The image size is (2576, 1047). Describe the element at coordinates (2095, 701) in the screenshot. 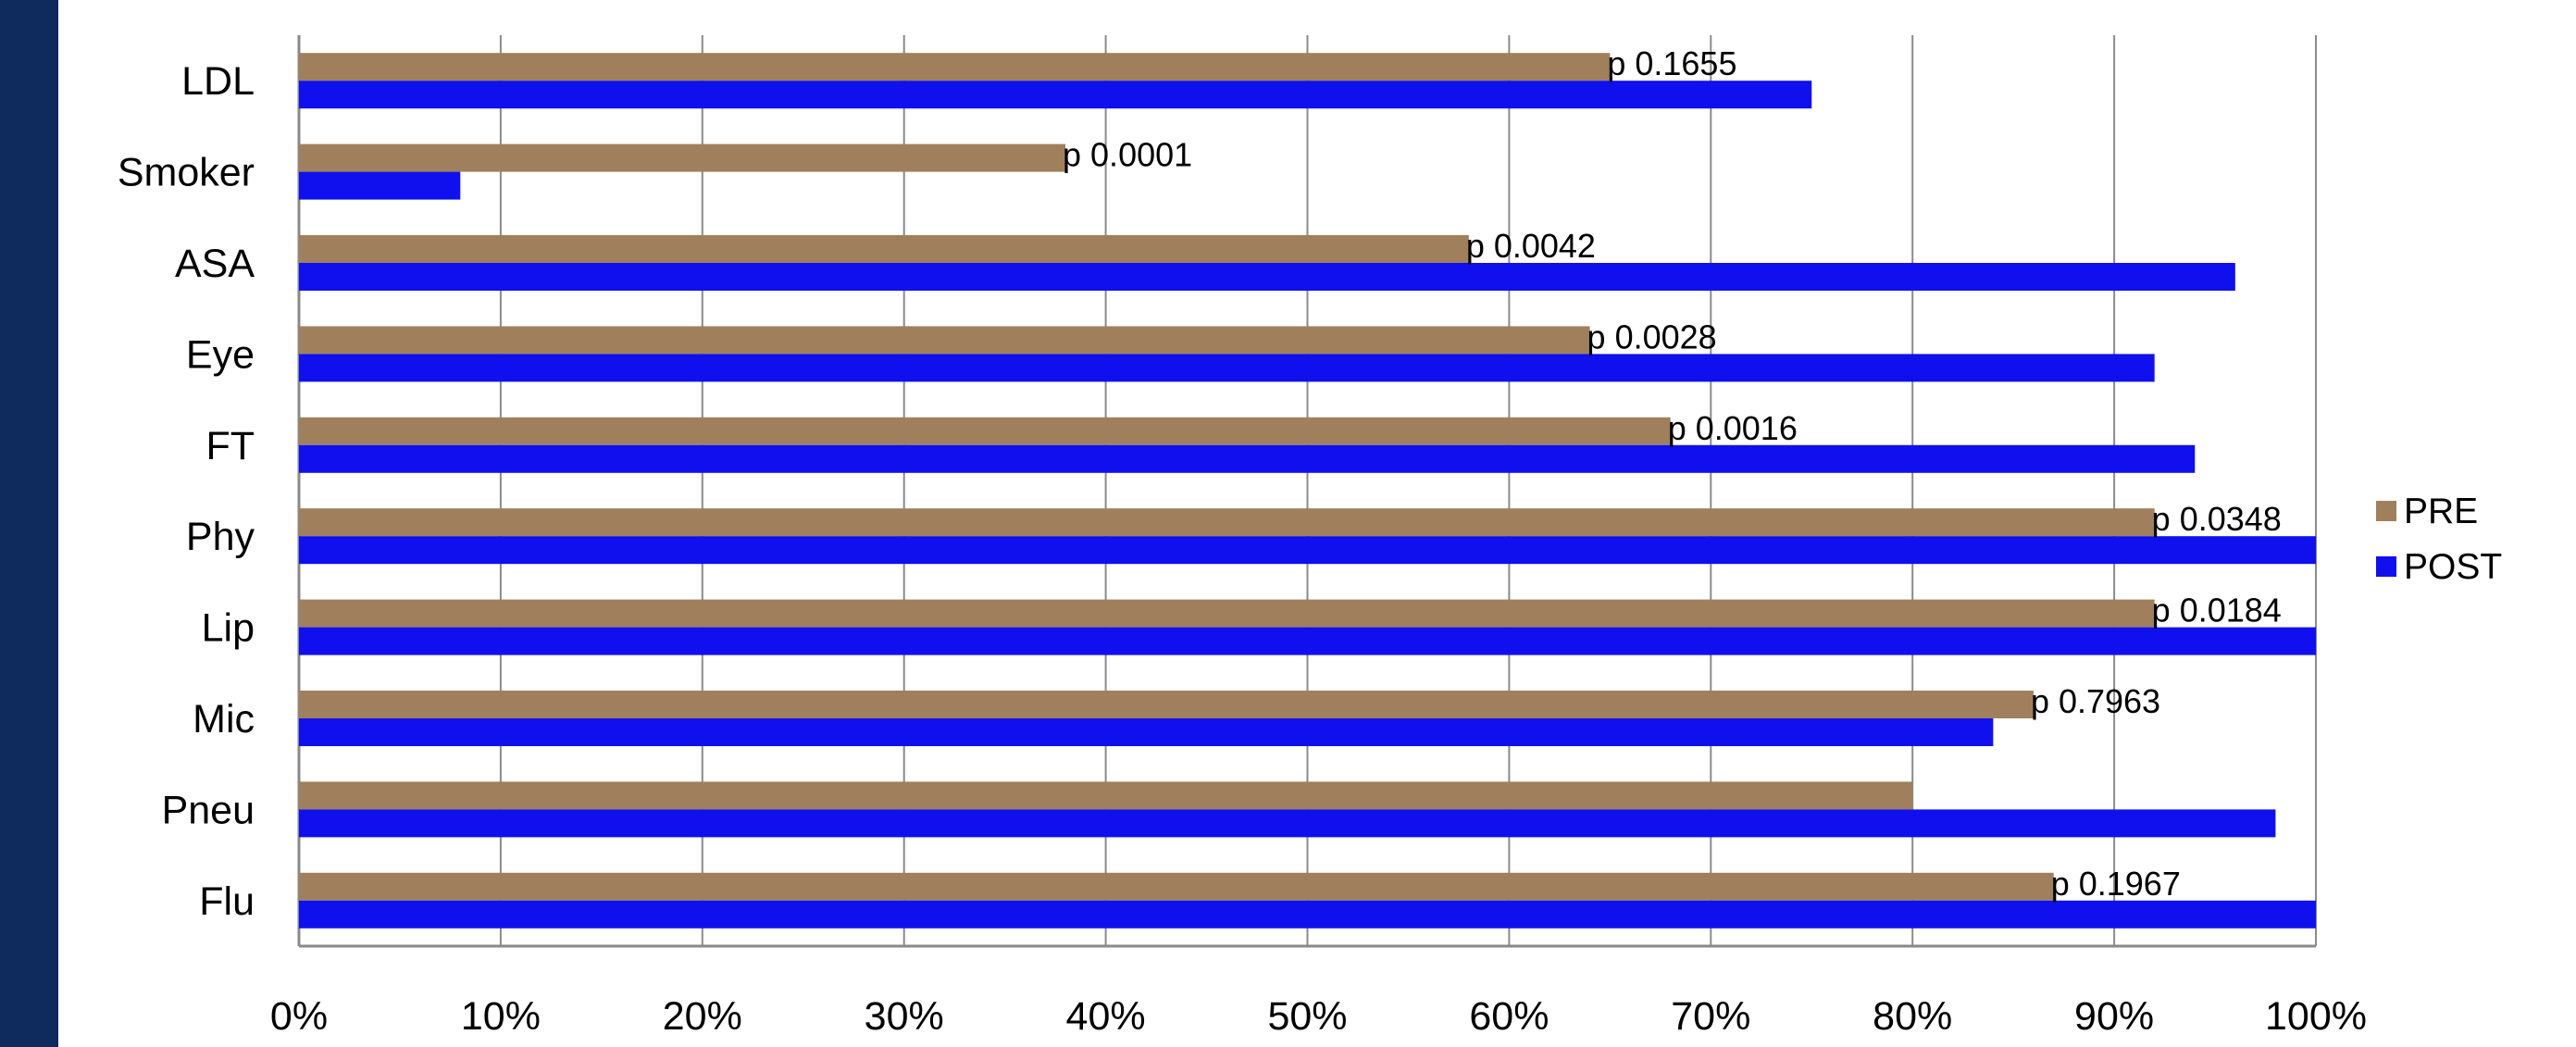

I see `p-value-label-mic: p 0.7963` at that location.